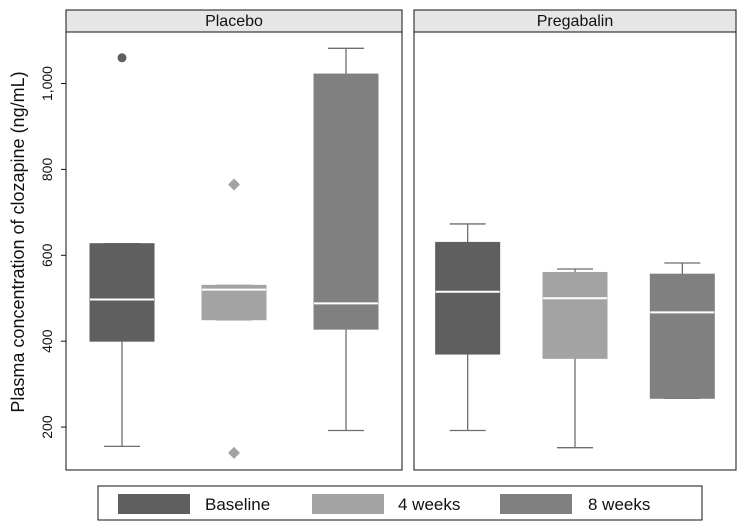 This screenshot has height=523, width=739. Describe the element at coordinates (47, 341) in the screenshot. I see `y-tick-label: 400` at that location.